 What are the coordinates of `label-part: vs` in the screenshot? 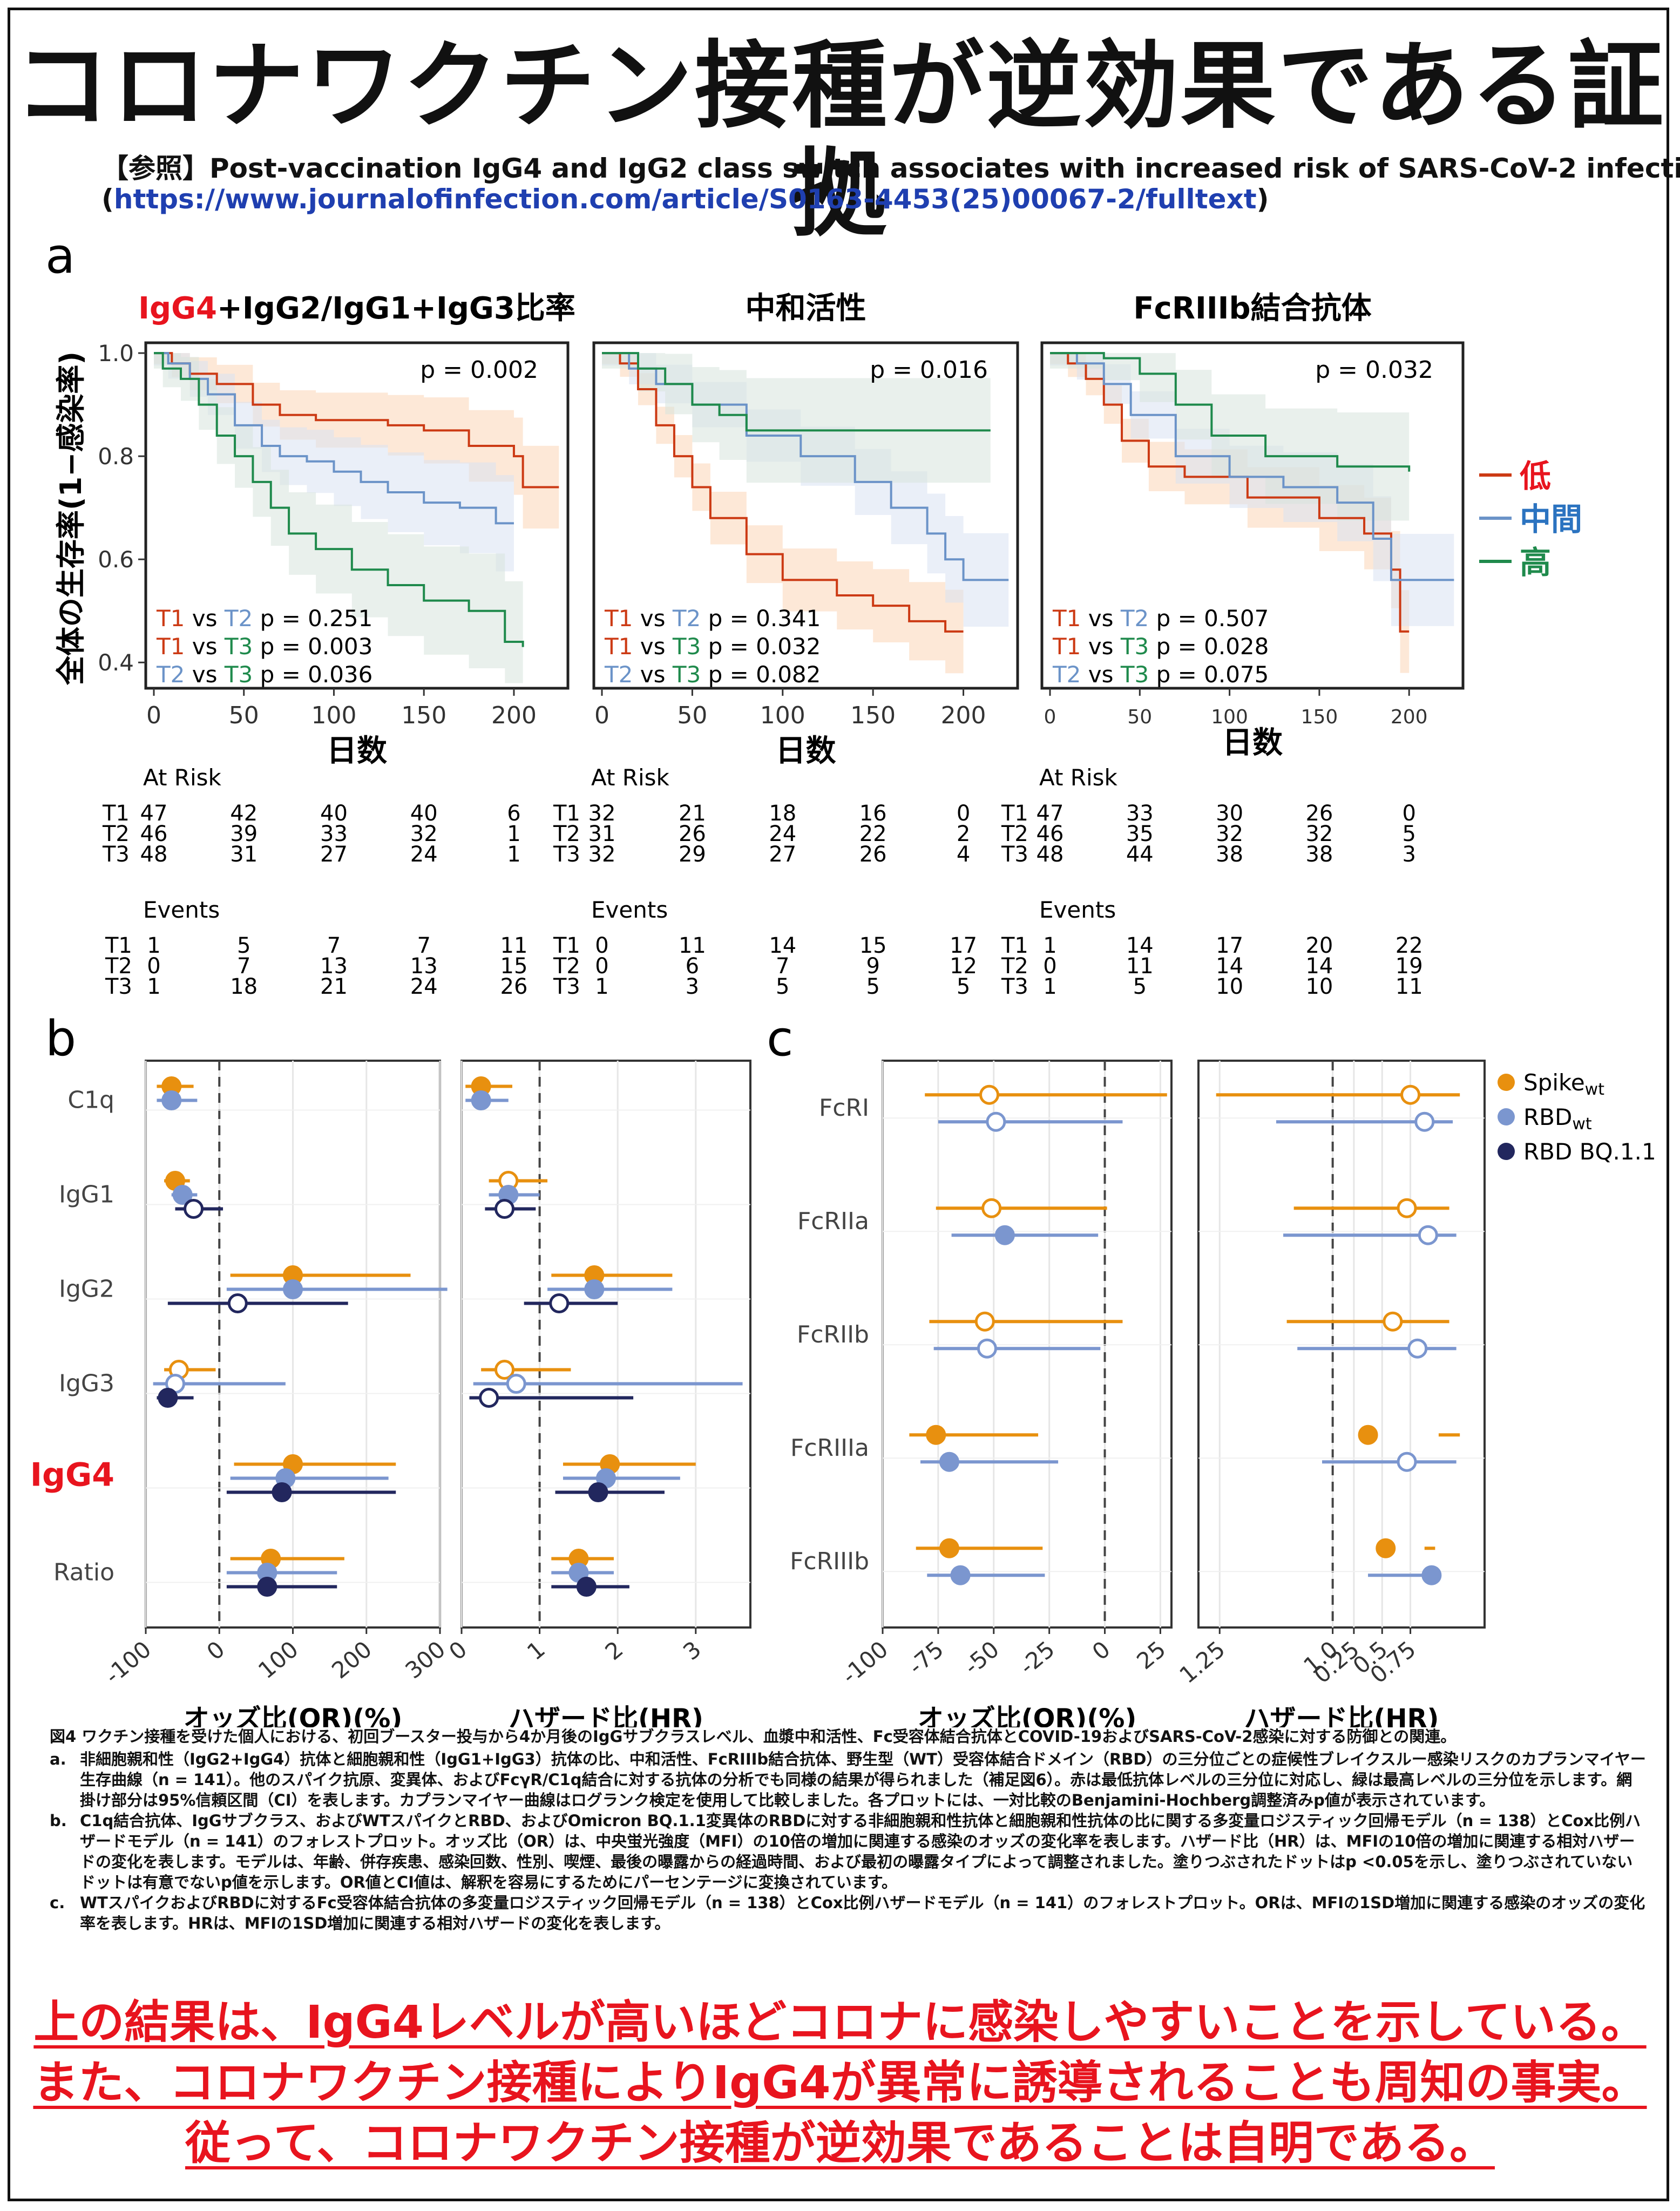 It's located at (204, 618).